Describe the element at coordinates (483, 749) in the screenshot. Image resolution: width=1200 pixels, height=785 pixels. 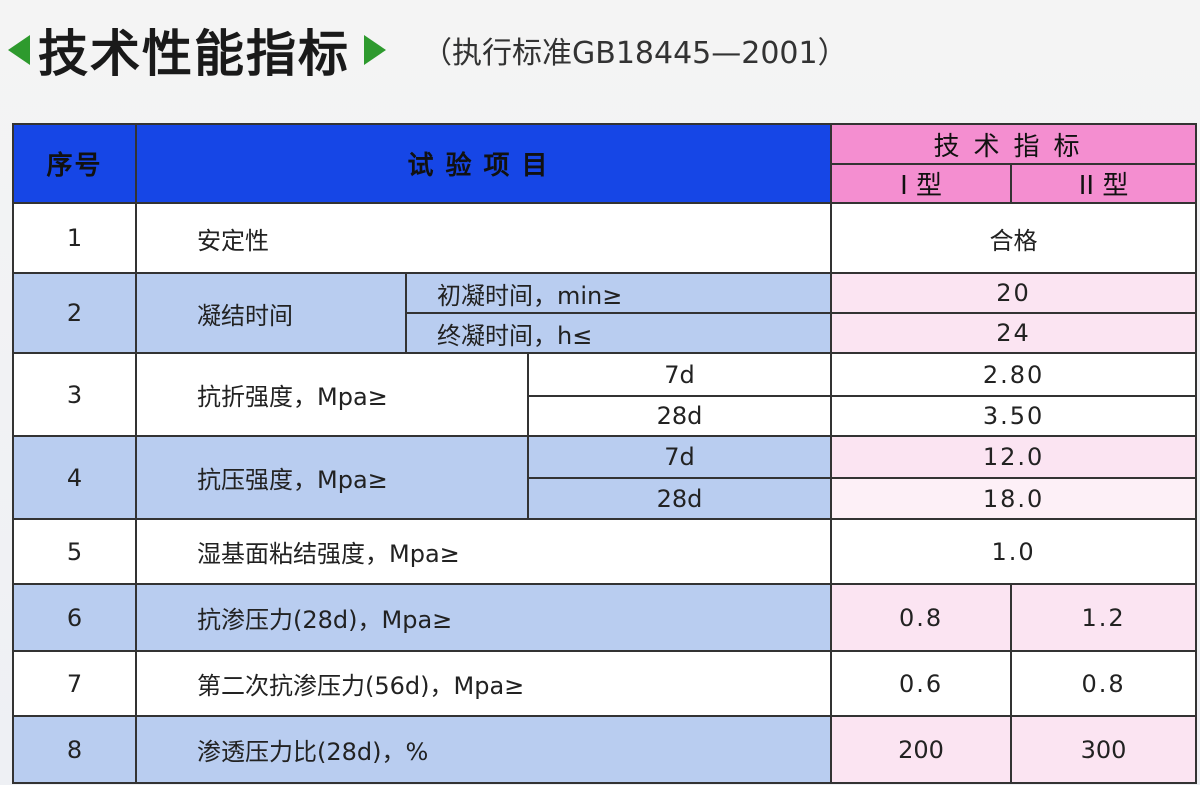
I see `item-cell: 渗透压力比(28d)，%` at that location.